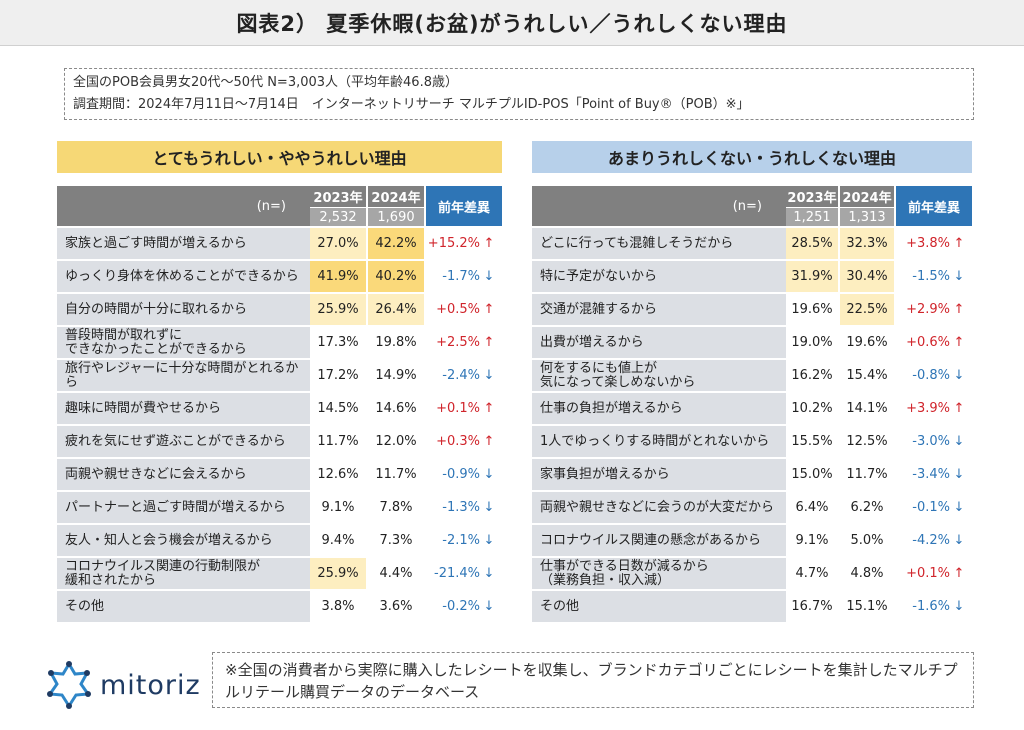 The height and width of the screenshot is (730, 1024). I want to click on value-2024: 11.7%, so click(868, 475).